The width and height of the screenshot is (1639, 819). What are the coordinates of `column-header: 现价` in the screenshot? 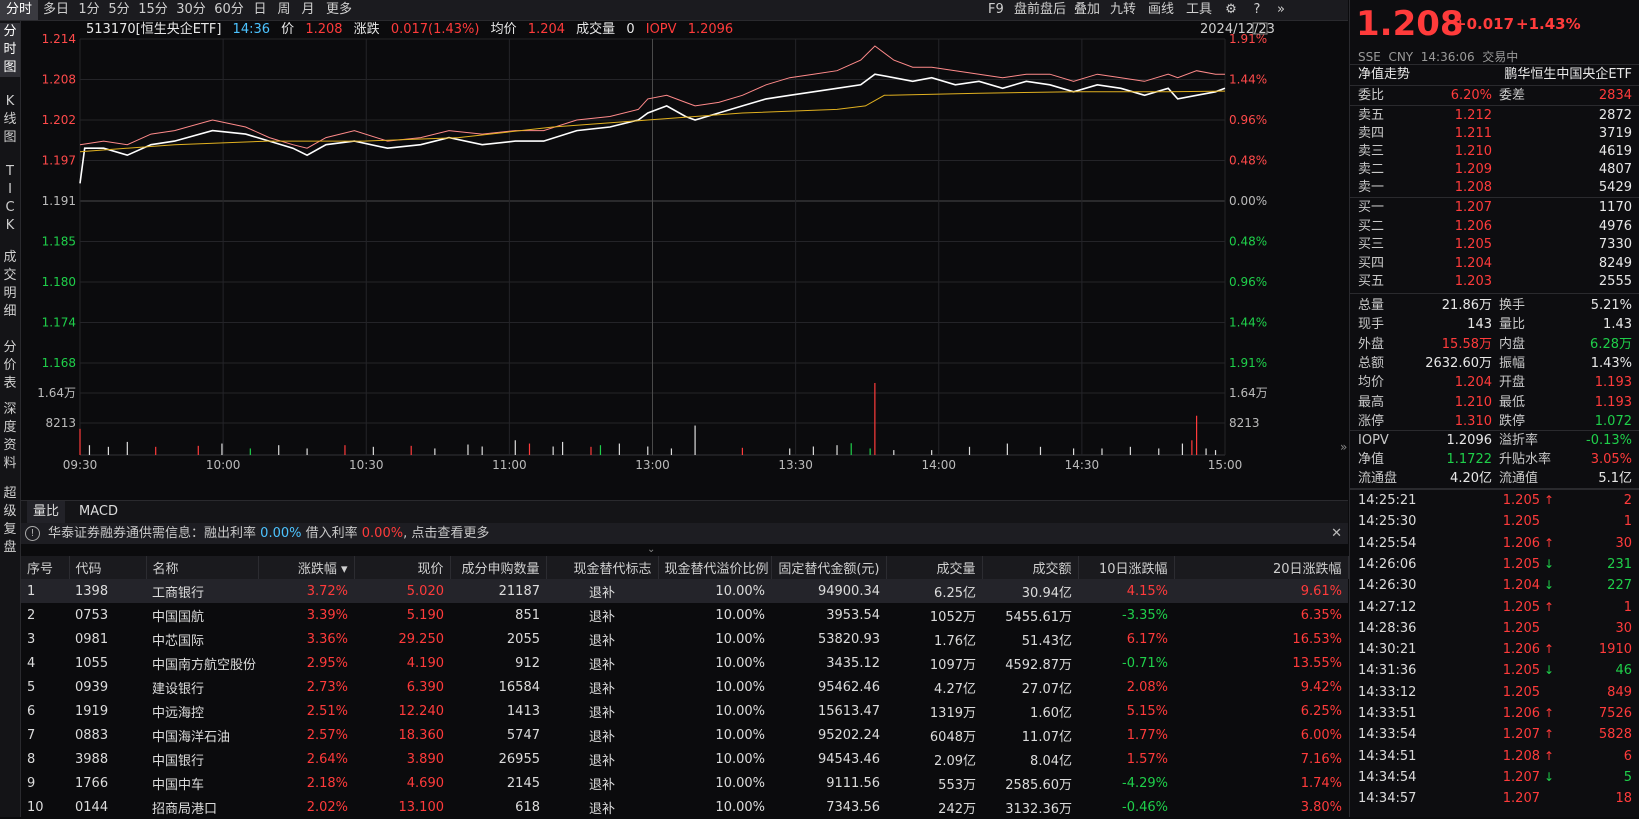 It's located at (402, 567).